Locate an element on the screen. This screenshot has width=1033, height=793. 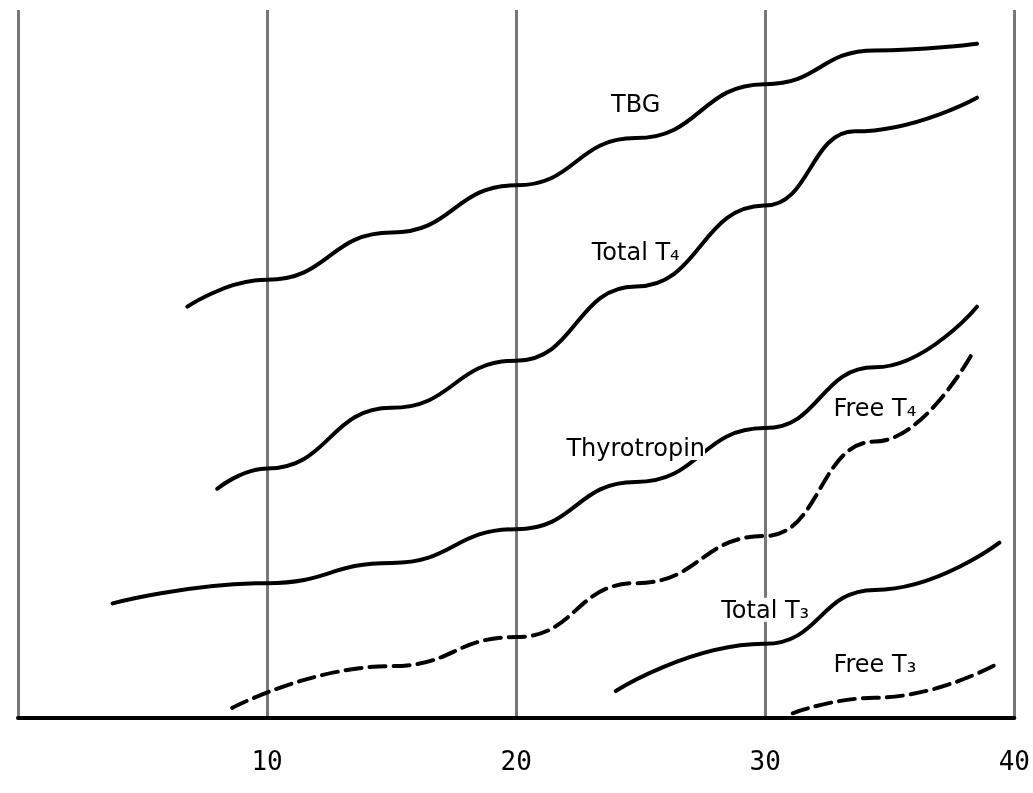
series-label: Total T₄ is located at coordinates (635, 252).